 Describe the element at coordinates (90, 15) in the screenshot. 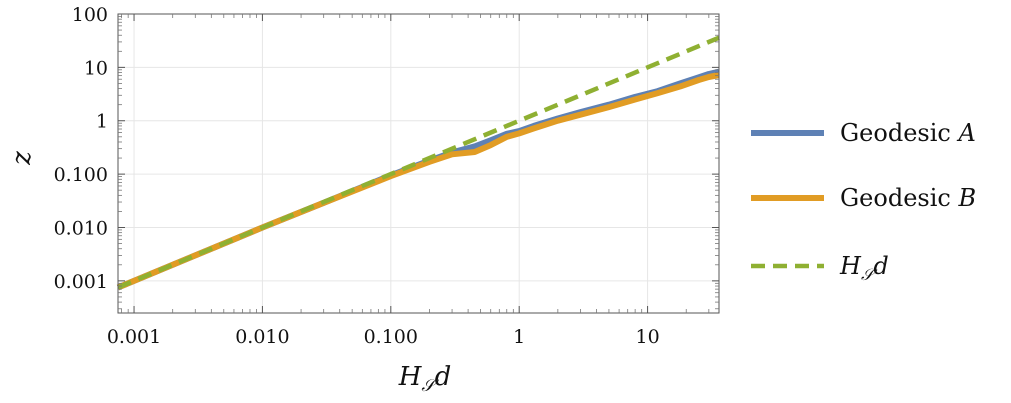

I see `y-tick-label: 100` at that location.